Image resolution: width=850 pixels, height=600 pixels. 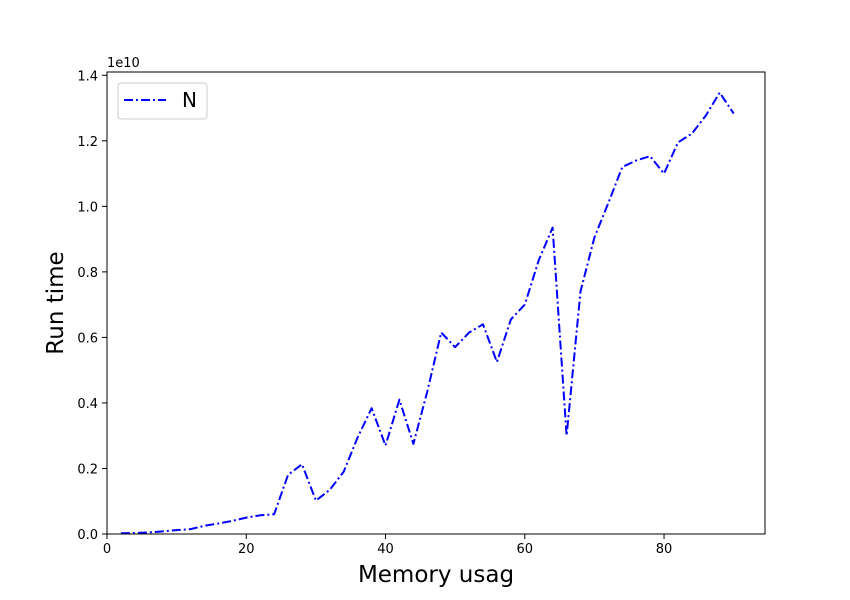 What do you see at coordinates (436, 575) in the screenshot?
I see `x-axis-label: Memory usag` at bounding box center [436, 575].